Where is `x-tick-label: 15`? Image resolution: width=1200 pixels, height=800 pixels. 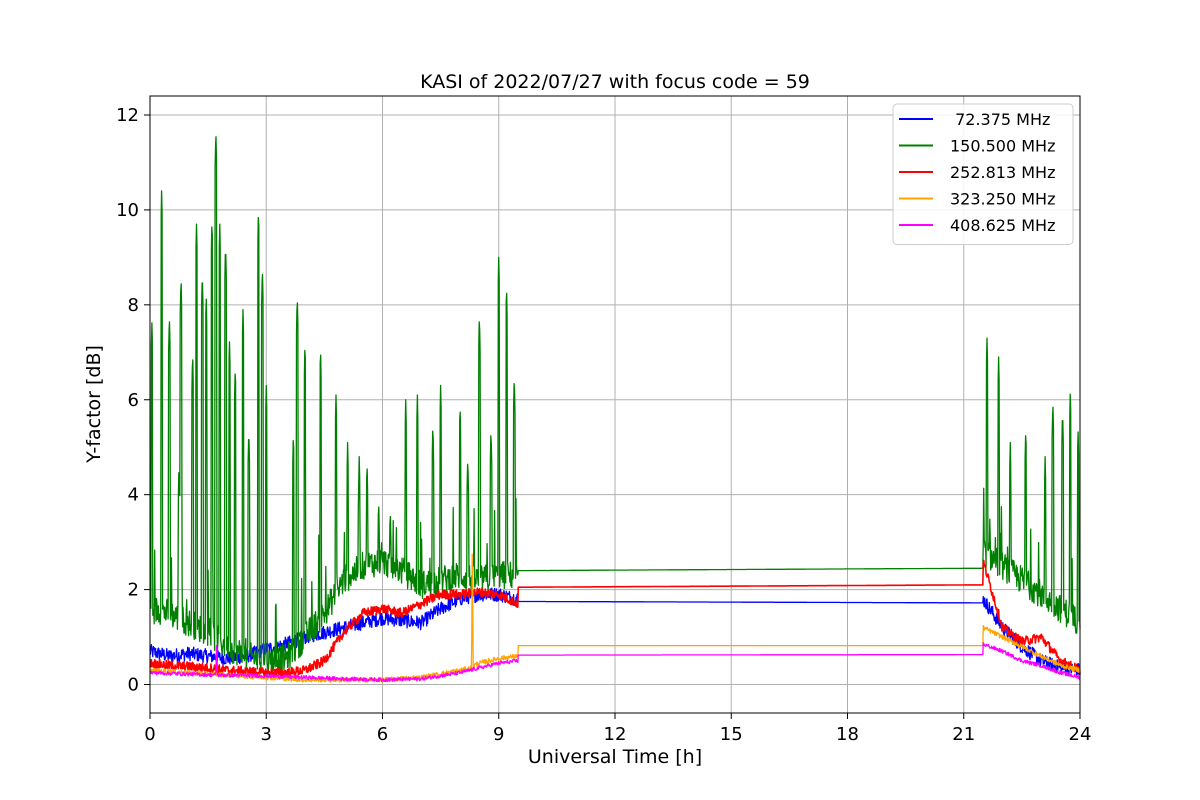
x-tick-label: 15 is located at coordinates (731, 734).